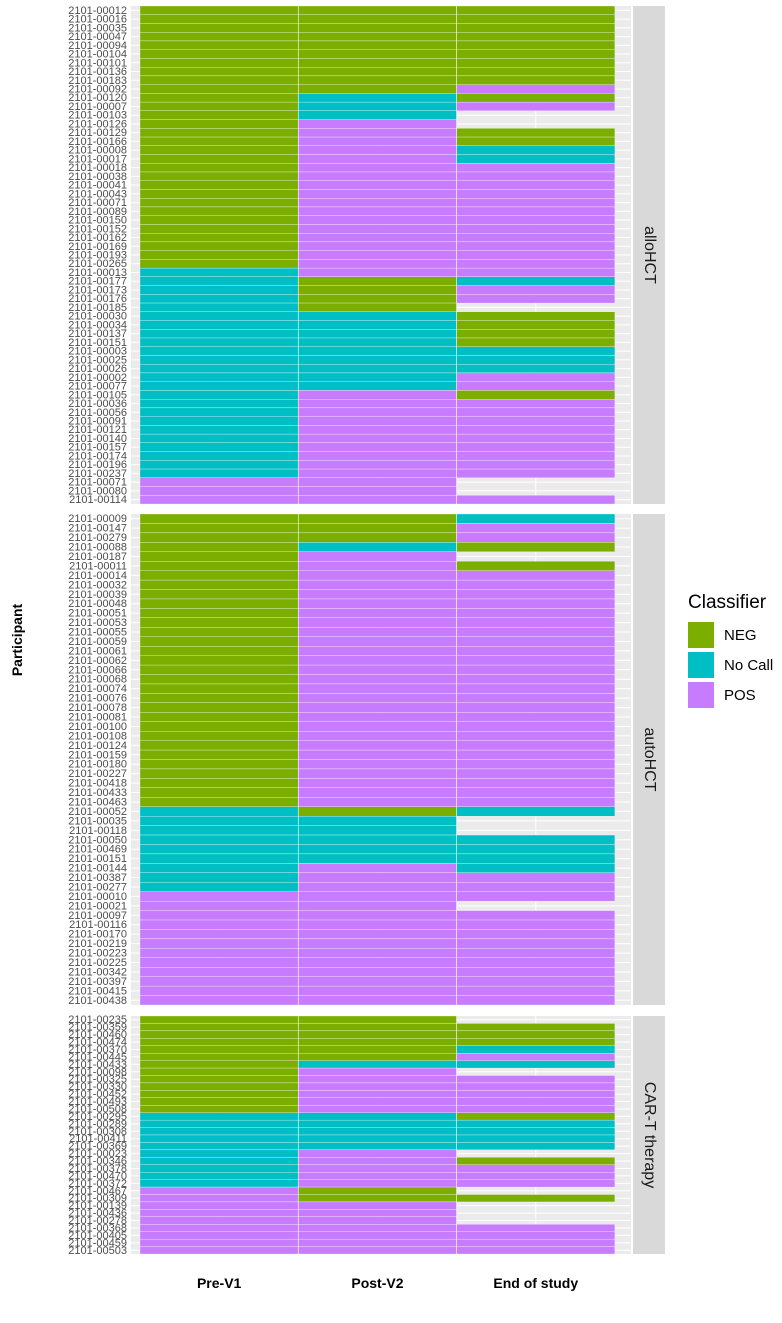  Describe the element at coordinates (97, 897) in the screenshot. I see `participant-label: 2101-00010` at that location.